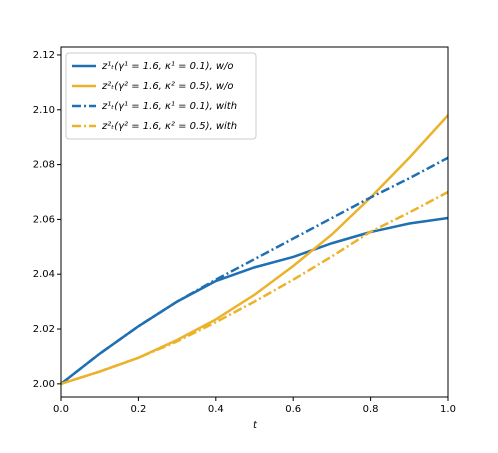  I want to click on y-tick-label: 2.04, so click(44, 274).